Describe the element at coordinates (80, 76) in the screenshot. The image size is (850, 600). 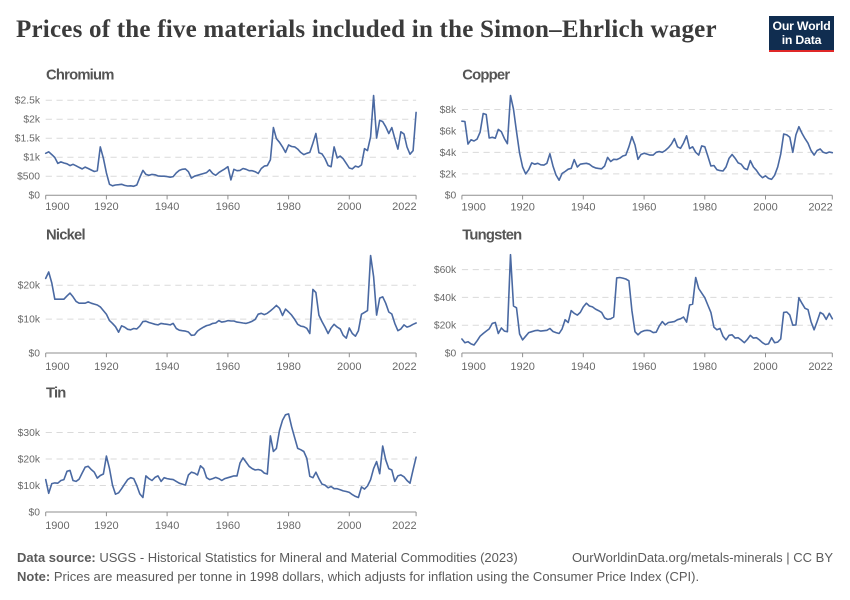
I see `svg-text: Chromium` at that location.